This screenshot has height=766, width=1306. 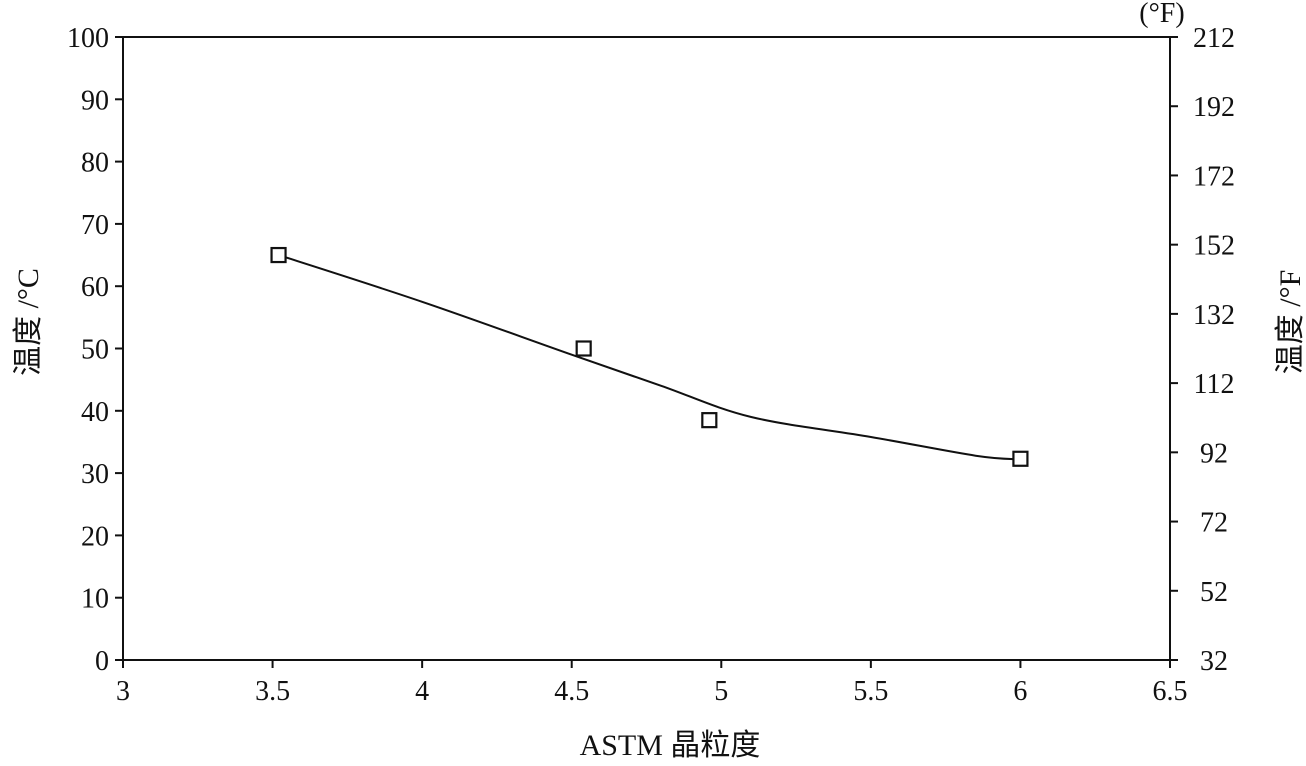 I want to click on y-left-tick-label: 0, so click(x=102, y=661).